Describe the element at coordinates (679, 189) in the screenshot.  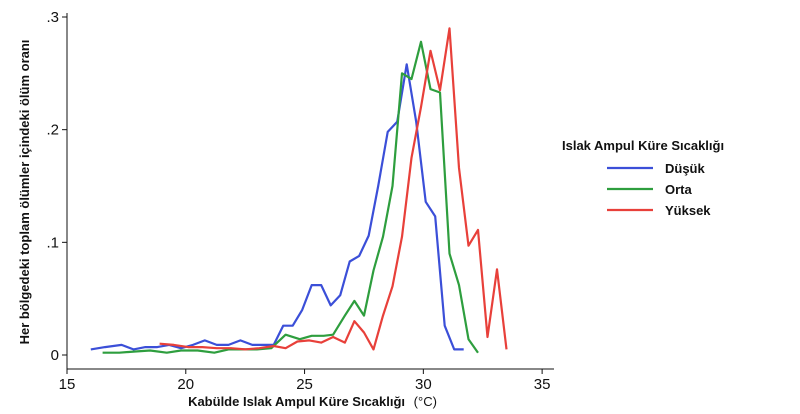
I see `legend-label: Orta` at that location.